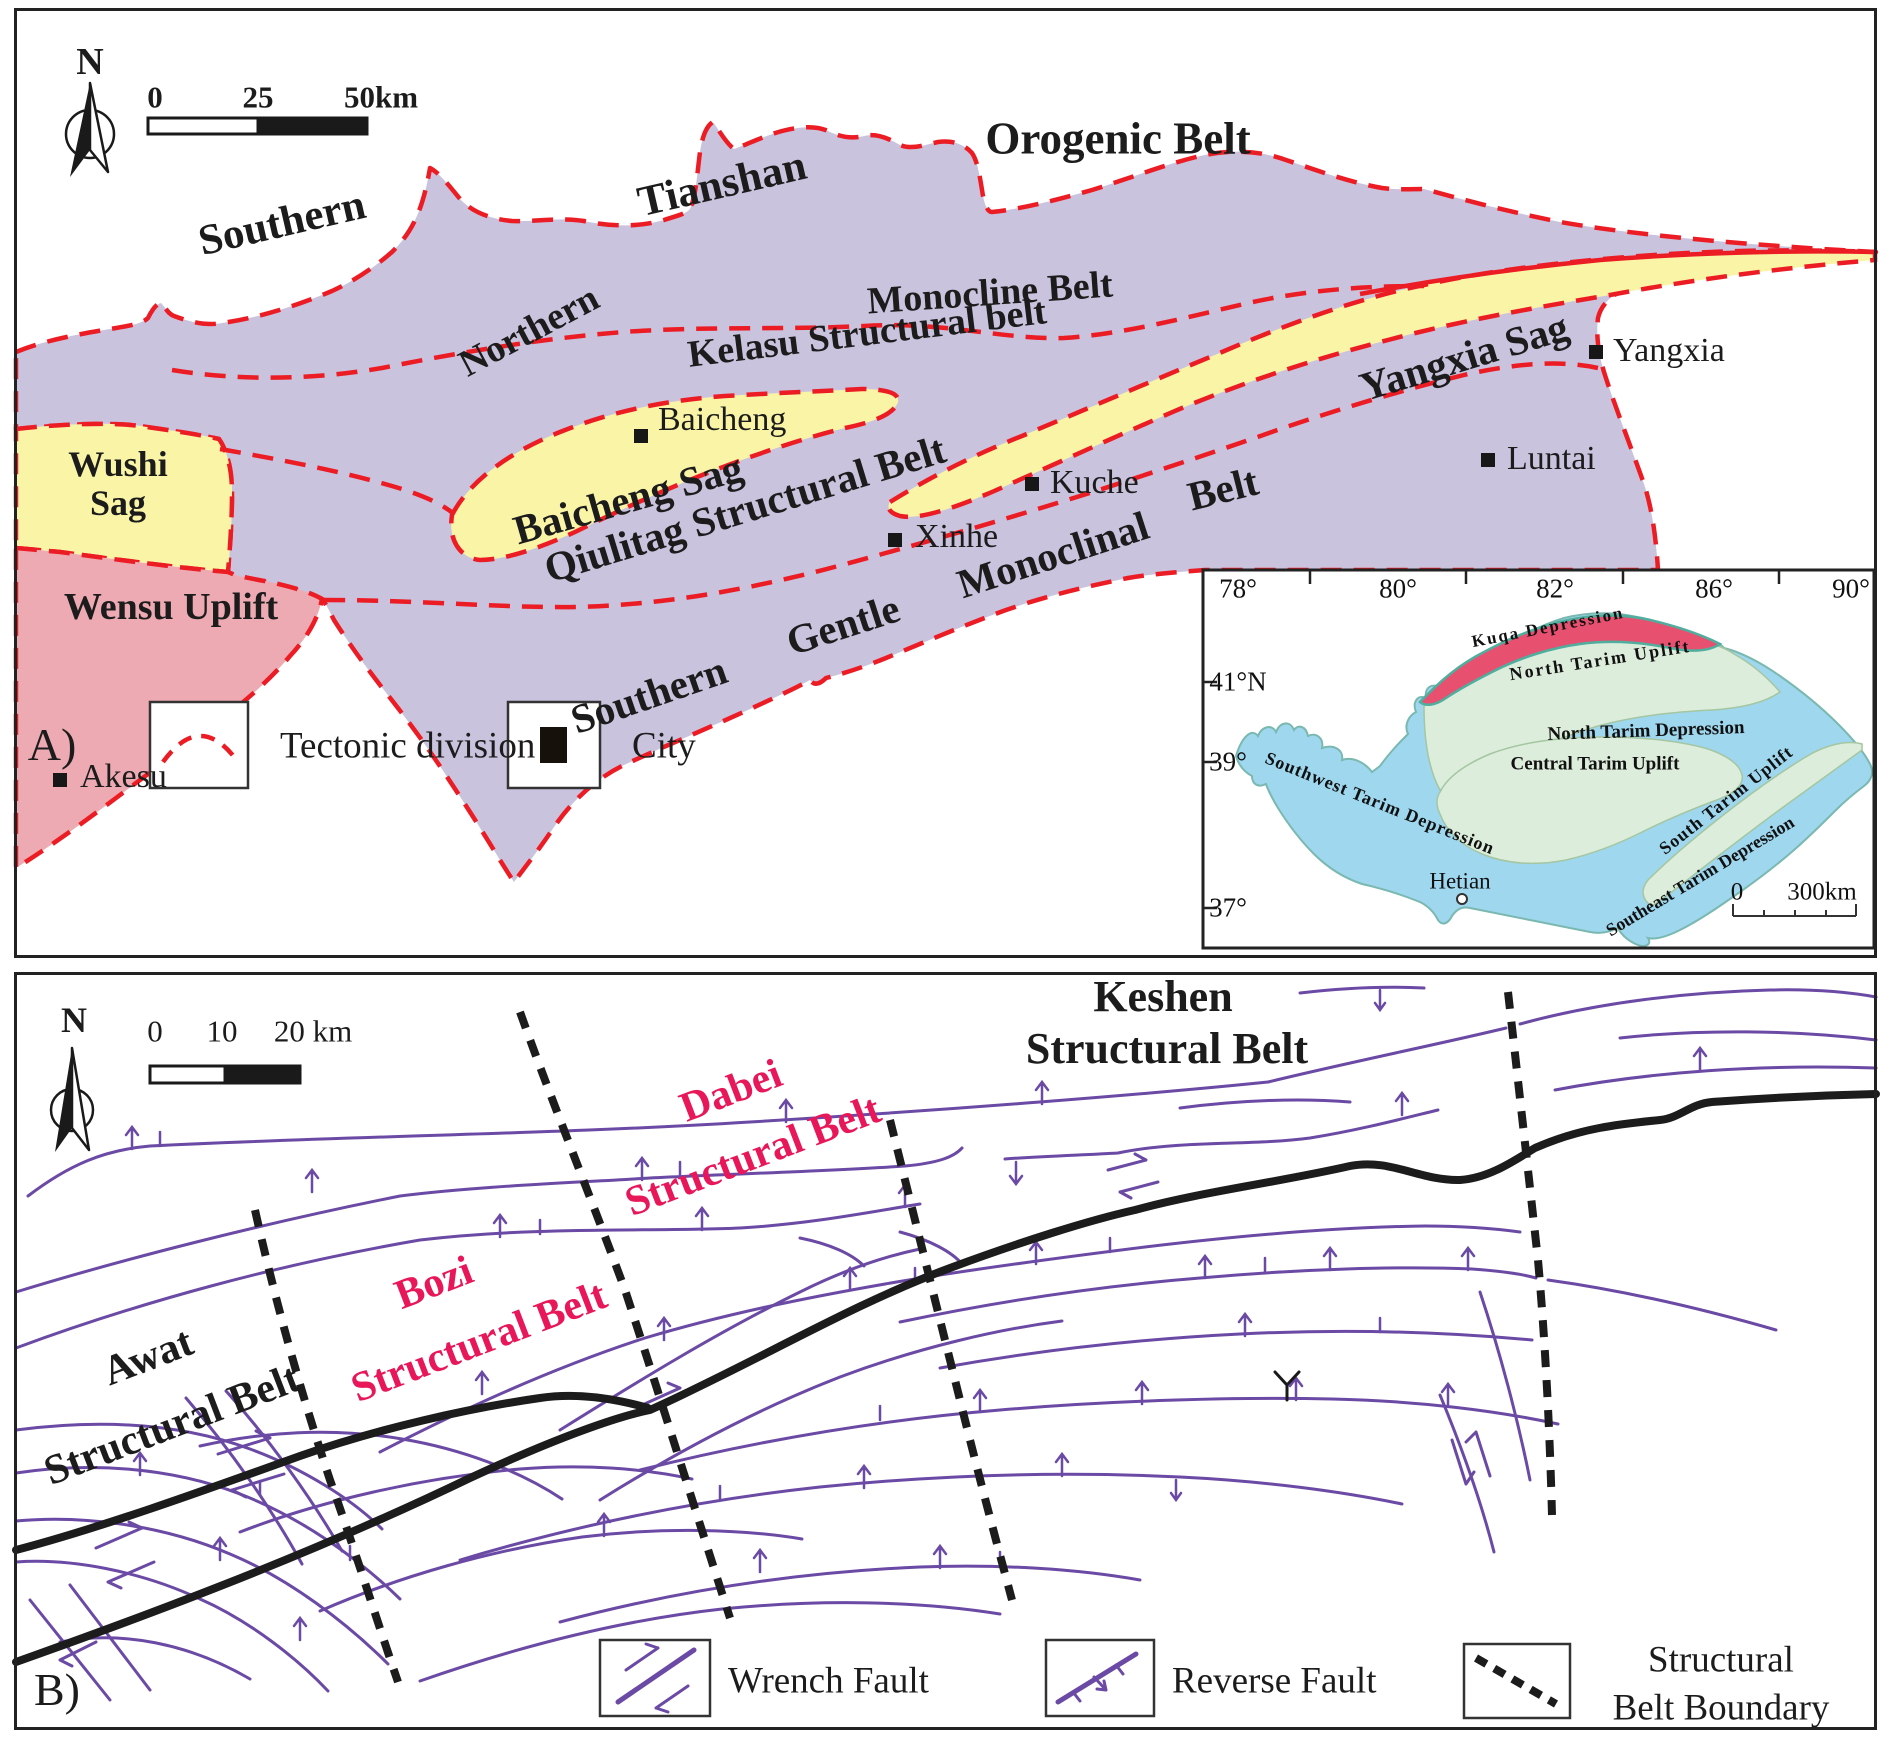 Image resolution: width=1892 pixels, height=1739 pixels. What do you see at coordinates (1228, 761) in the screenshot?
I see `inset-lat-39: 39°` at bounding box center [1228, 761].